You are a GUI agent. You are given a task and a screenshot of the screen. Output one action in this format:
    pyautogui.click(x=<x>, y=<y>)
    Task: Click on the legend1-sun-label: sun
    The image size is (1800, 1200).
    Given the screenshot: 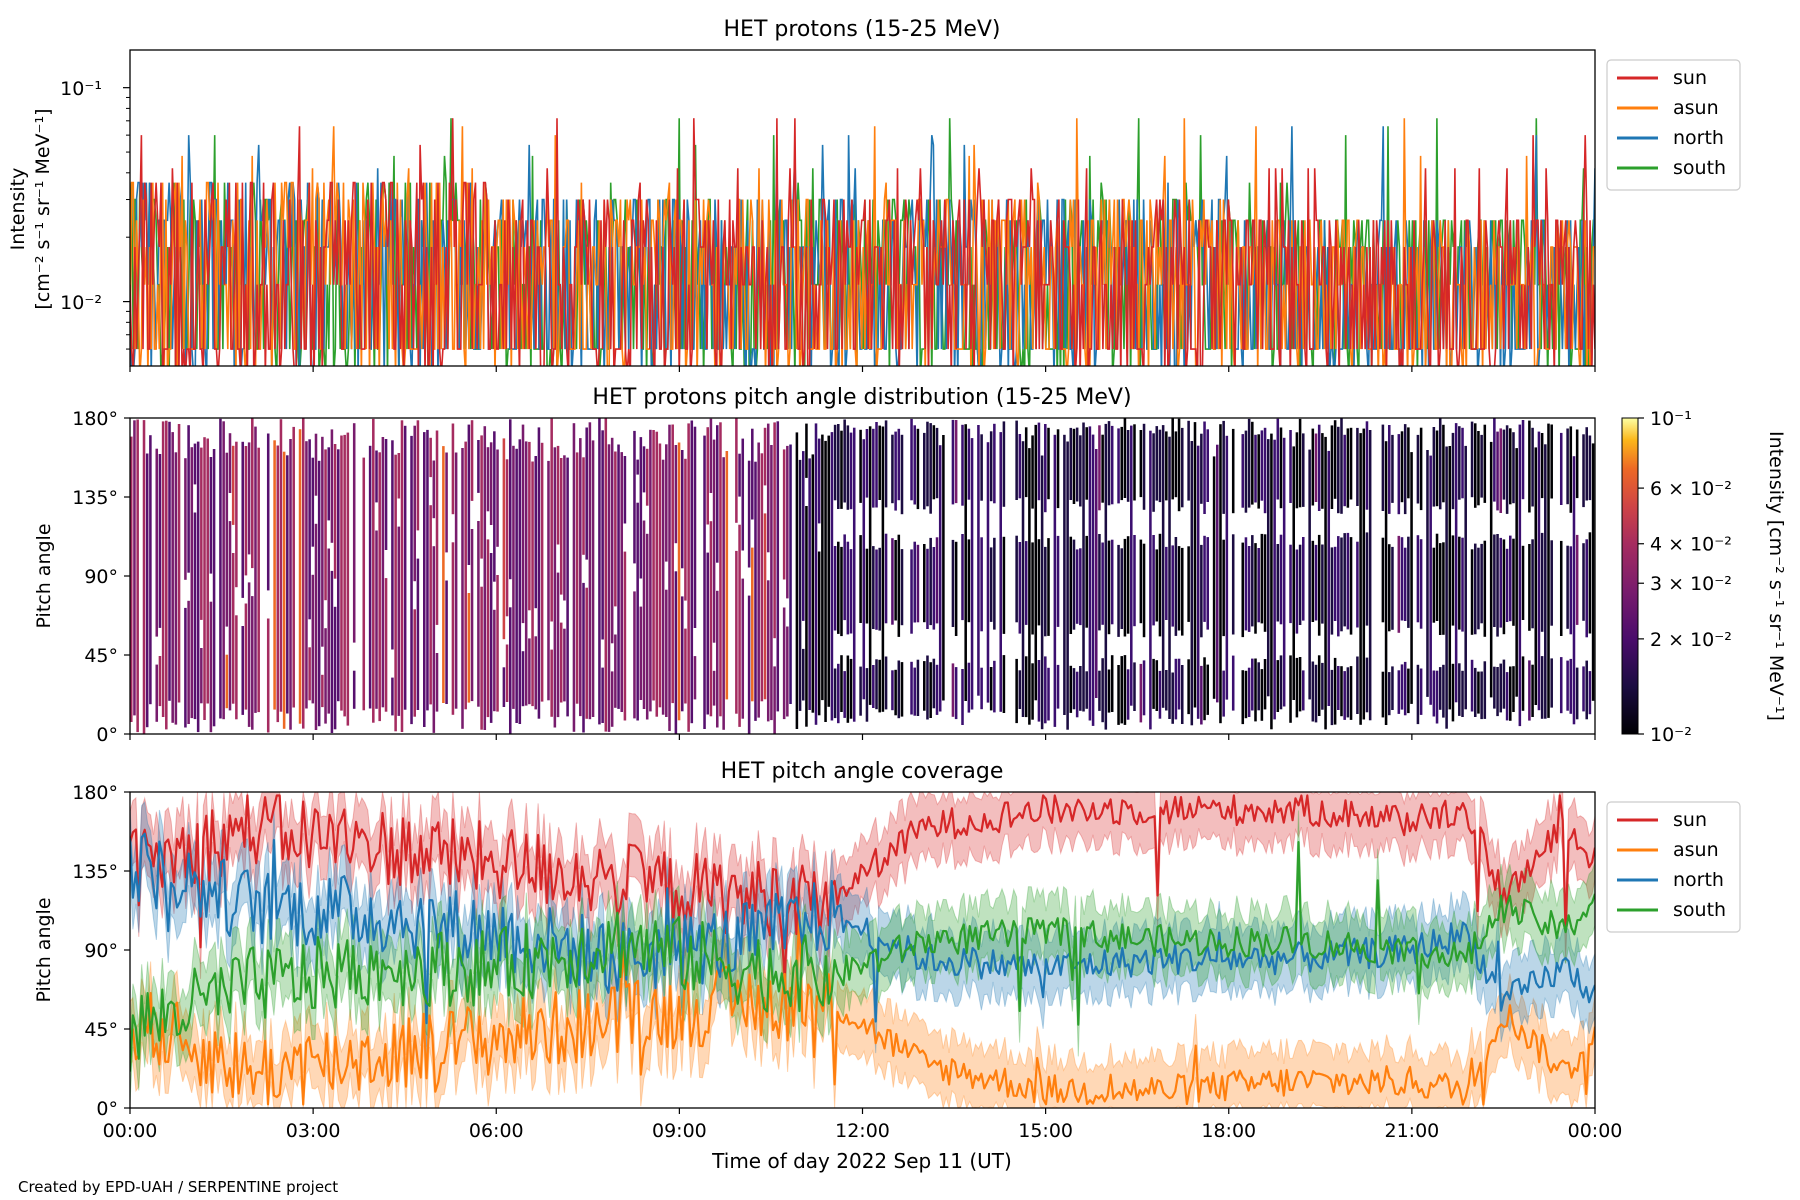 What is the action you would take?
    pyautogui.click(x=1690, y=78)
    